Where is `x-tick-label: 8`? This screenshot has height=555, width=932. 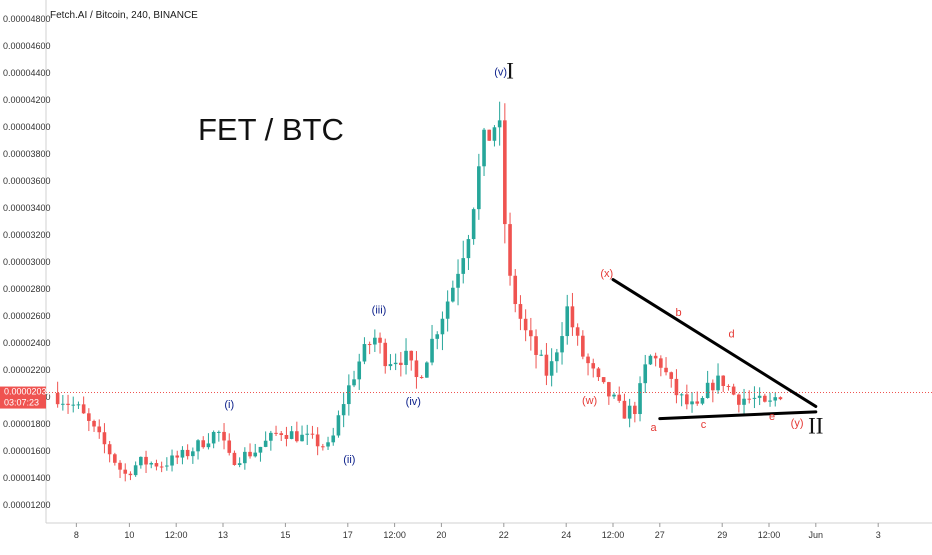
x-tick-label: 8 is located at coordinates (76, 535).